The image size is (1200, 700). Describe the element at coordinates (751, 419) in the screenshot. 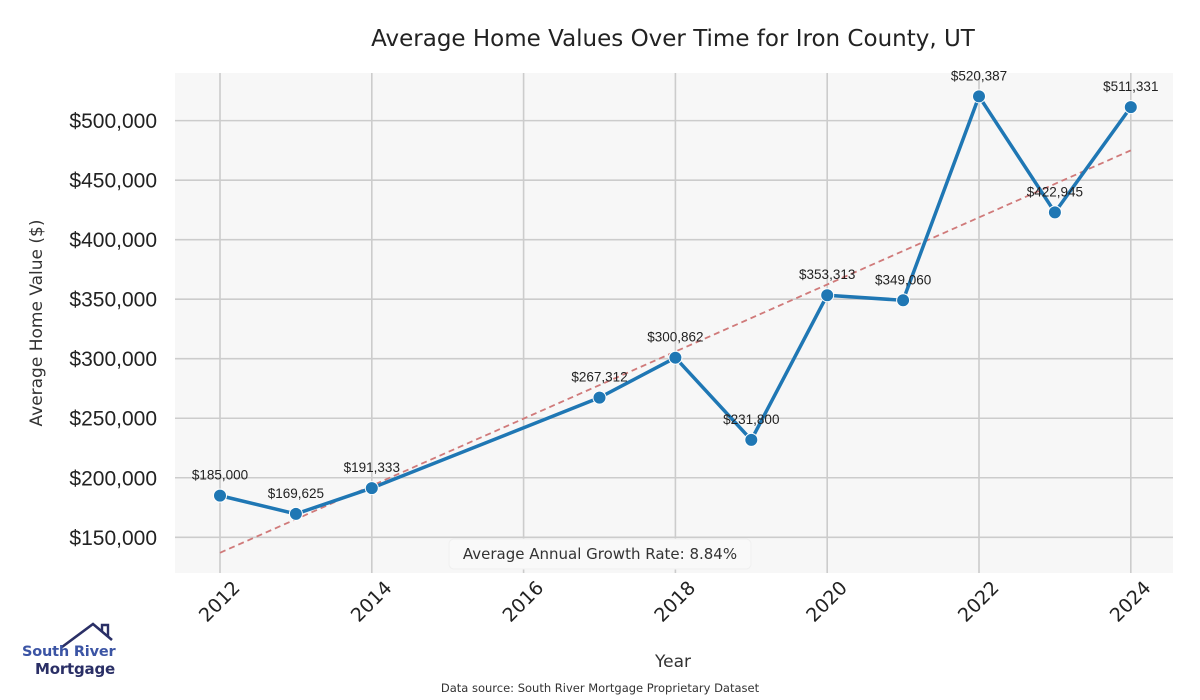

I see `data-label: $231,800` at that location.